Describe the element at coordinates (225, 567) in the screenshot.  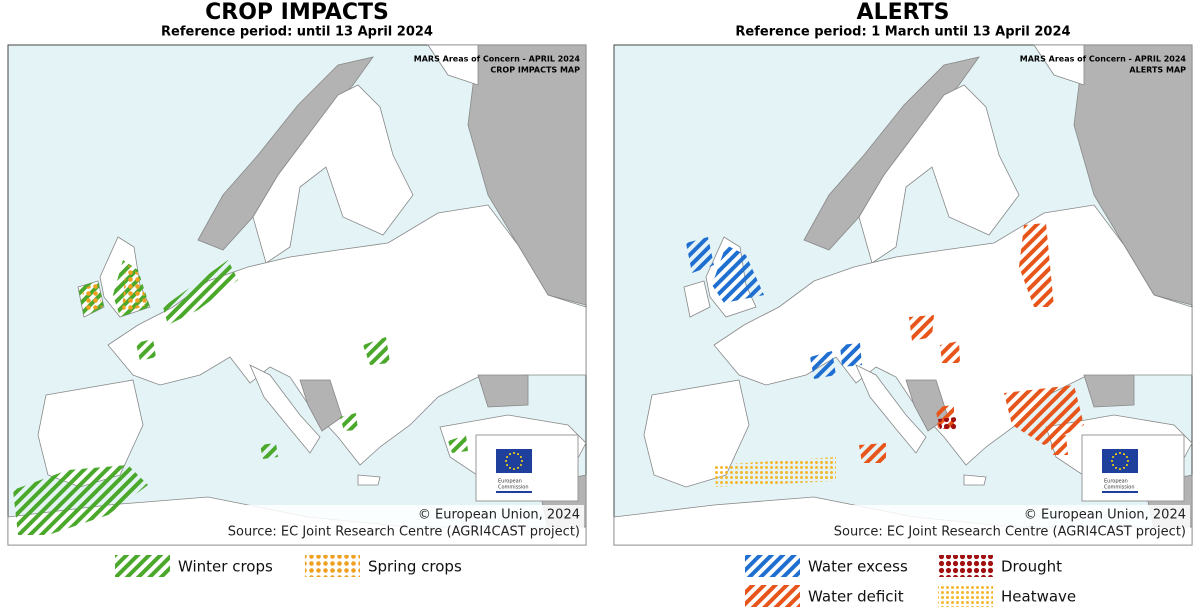
I see `legend-label: Winter crops` at that location.